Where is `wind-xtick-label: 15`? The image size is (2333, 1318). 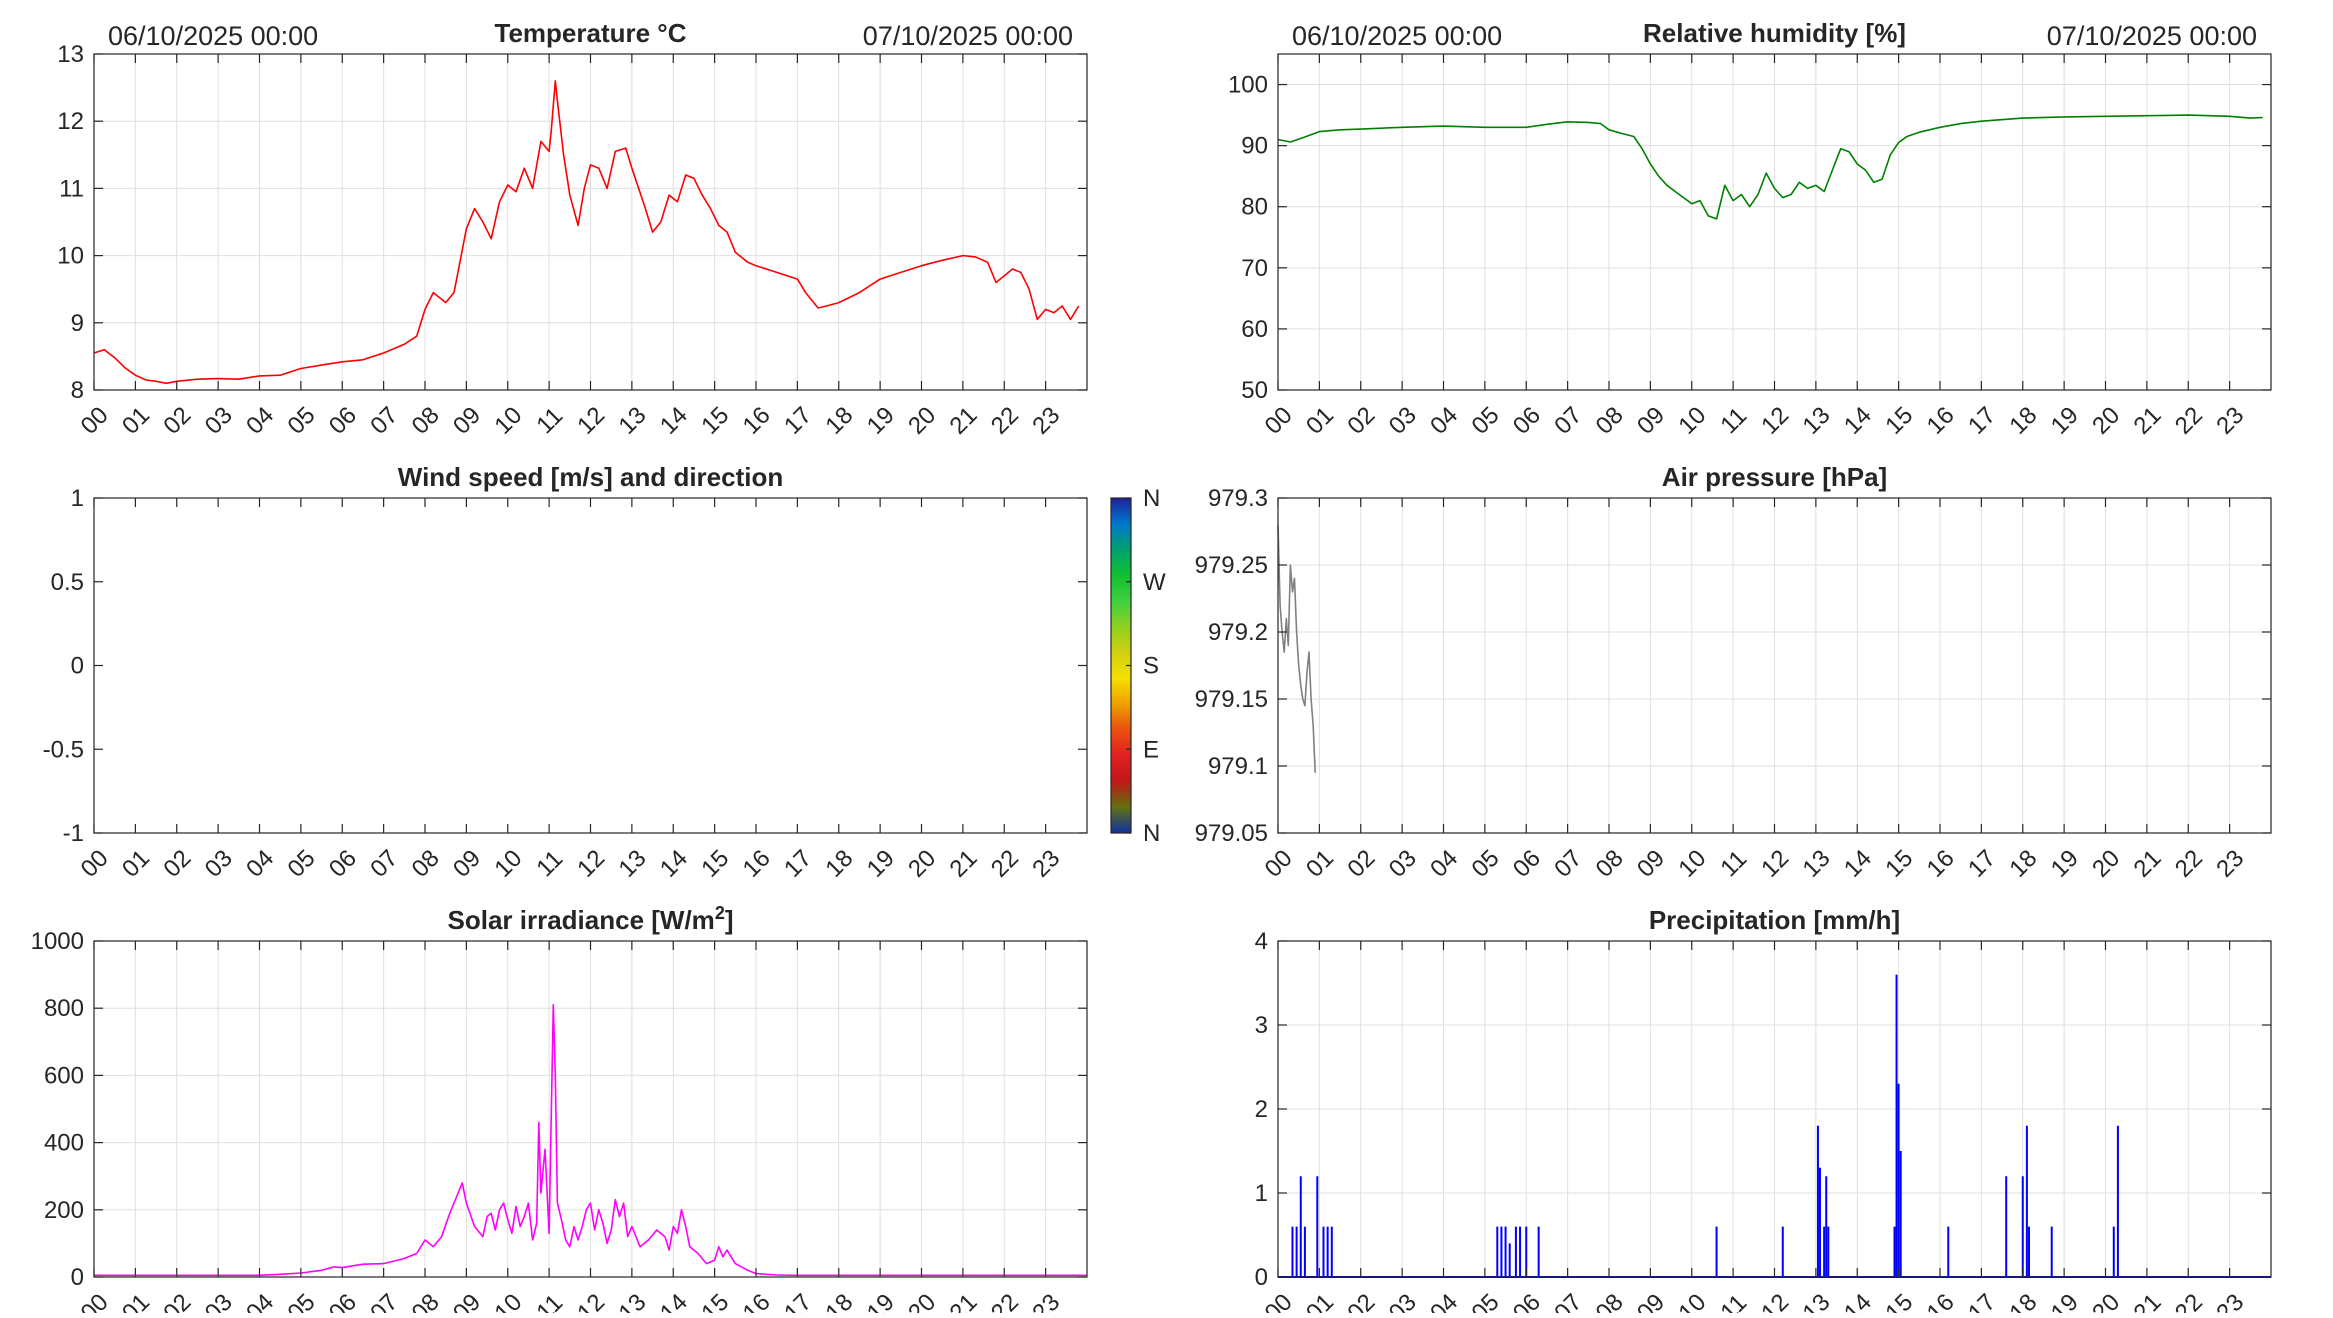
wind-xtick-label: 15 is located at coordinates (715, 864).